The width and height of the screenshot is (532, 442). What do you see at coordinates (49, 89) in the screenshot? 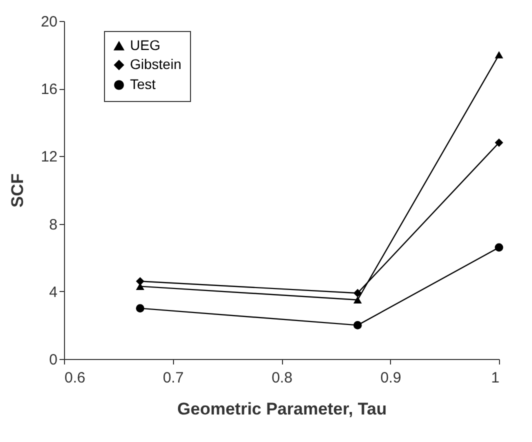
I see `y-tick-label: 16` at bounding box center [49, 89].